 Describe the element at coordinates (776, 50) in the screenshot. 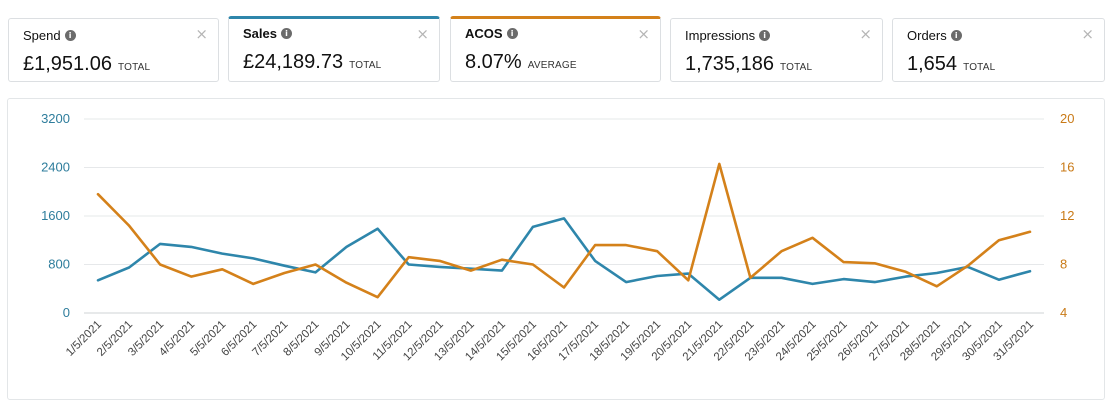

I see `metric-card-impressions: Impressions i × 1,735,186 TOTAL` at that location.